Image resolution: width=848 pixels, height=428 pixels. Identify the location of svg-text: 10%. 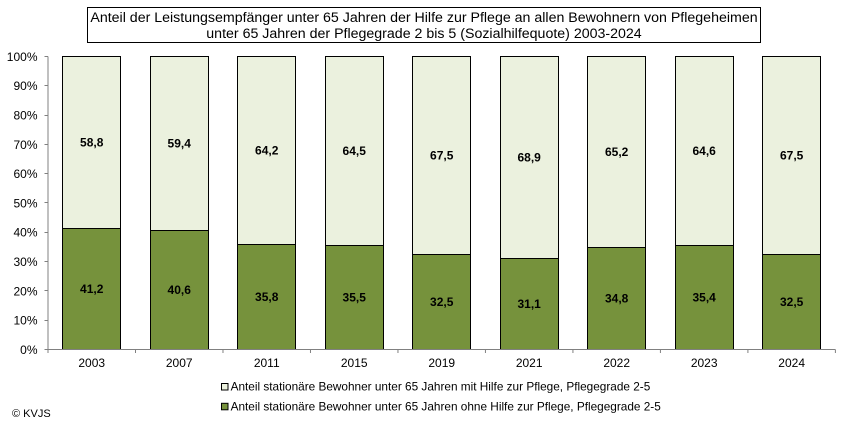
(25, 321).